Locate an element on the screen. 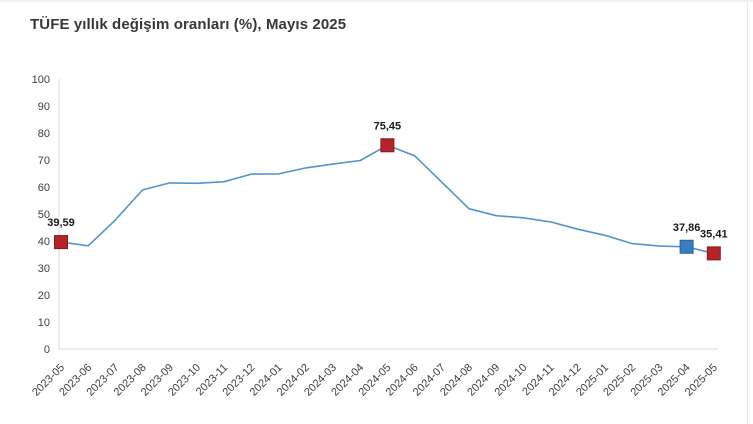 The width and height of the screenshot is (753, 424). y-tick-label: 90 is located at coordinates (44, 107).